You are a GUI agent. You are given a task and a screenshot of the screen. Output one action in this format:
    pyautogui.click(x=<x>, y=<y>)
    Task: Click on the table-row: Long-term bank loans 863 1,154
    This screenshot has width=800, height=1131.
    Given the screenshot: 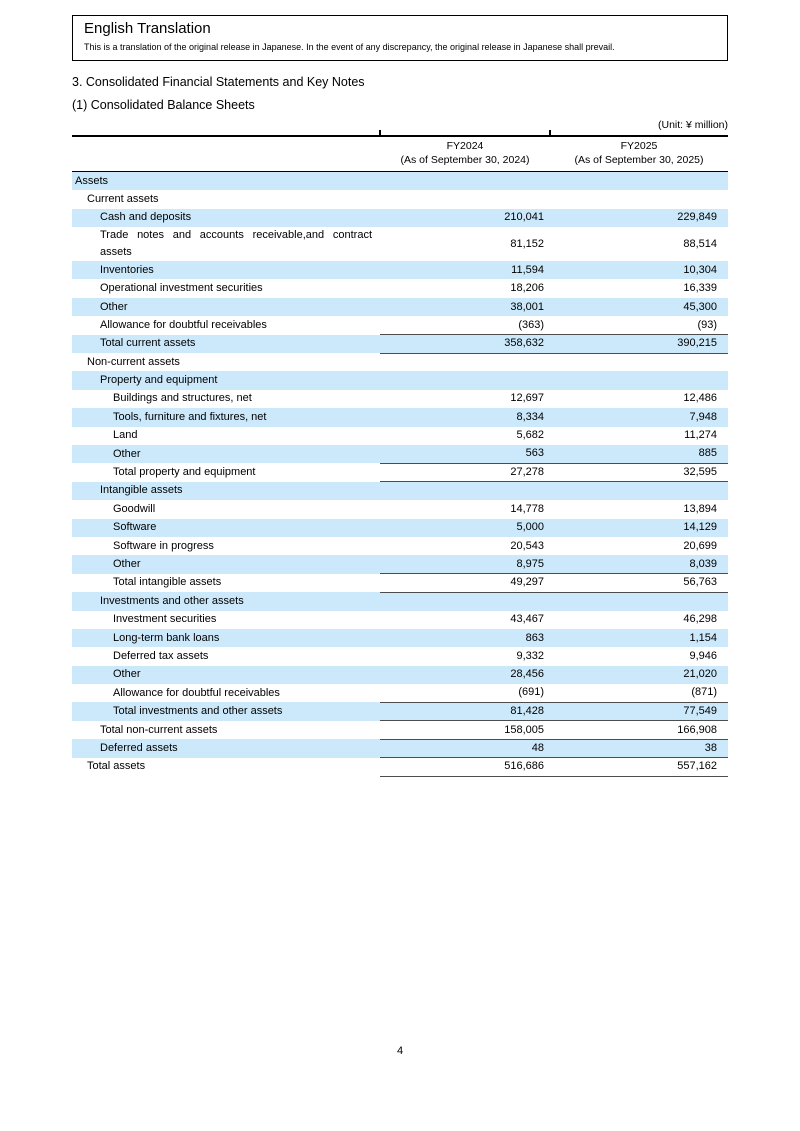 What is the action you would take?
    pyautogui.click(x=400, y=638)
    